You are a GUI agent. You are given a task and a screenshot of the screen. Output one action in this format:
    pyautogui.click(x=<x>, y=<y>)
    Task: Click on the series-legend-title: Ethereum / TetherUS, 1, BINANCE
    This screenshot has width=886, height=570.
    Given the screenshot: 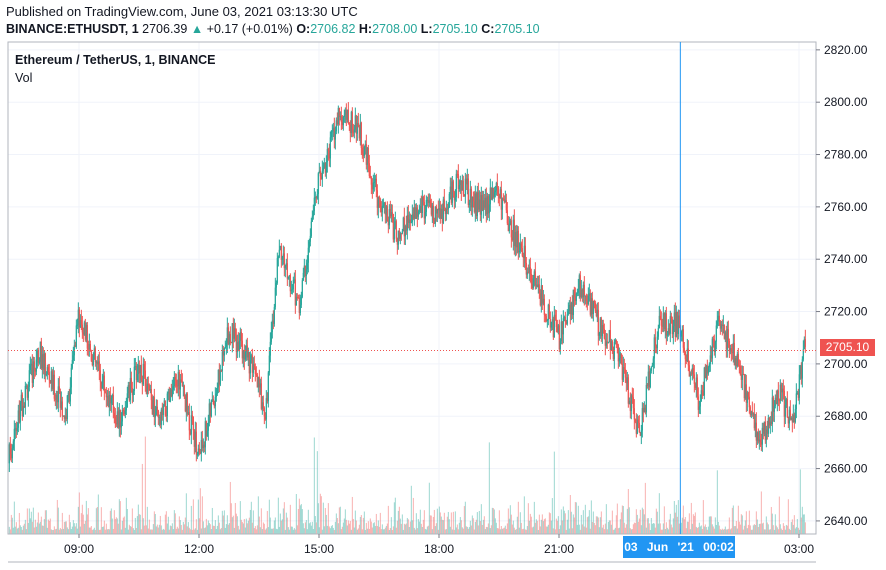 What is the action you would take?
    pyautogui.click(x=115, y=60)
    